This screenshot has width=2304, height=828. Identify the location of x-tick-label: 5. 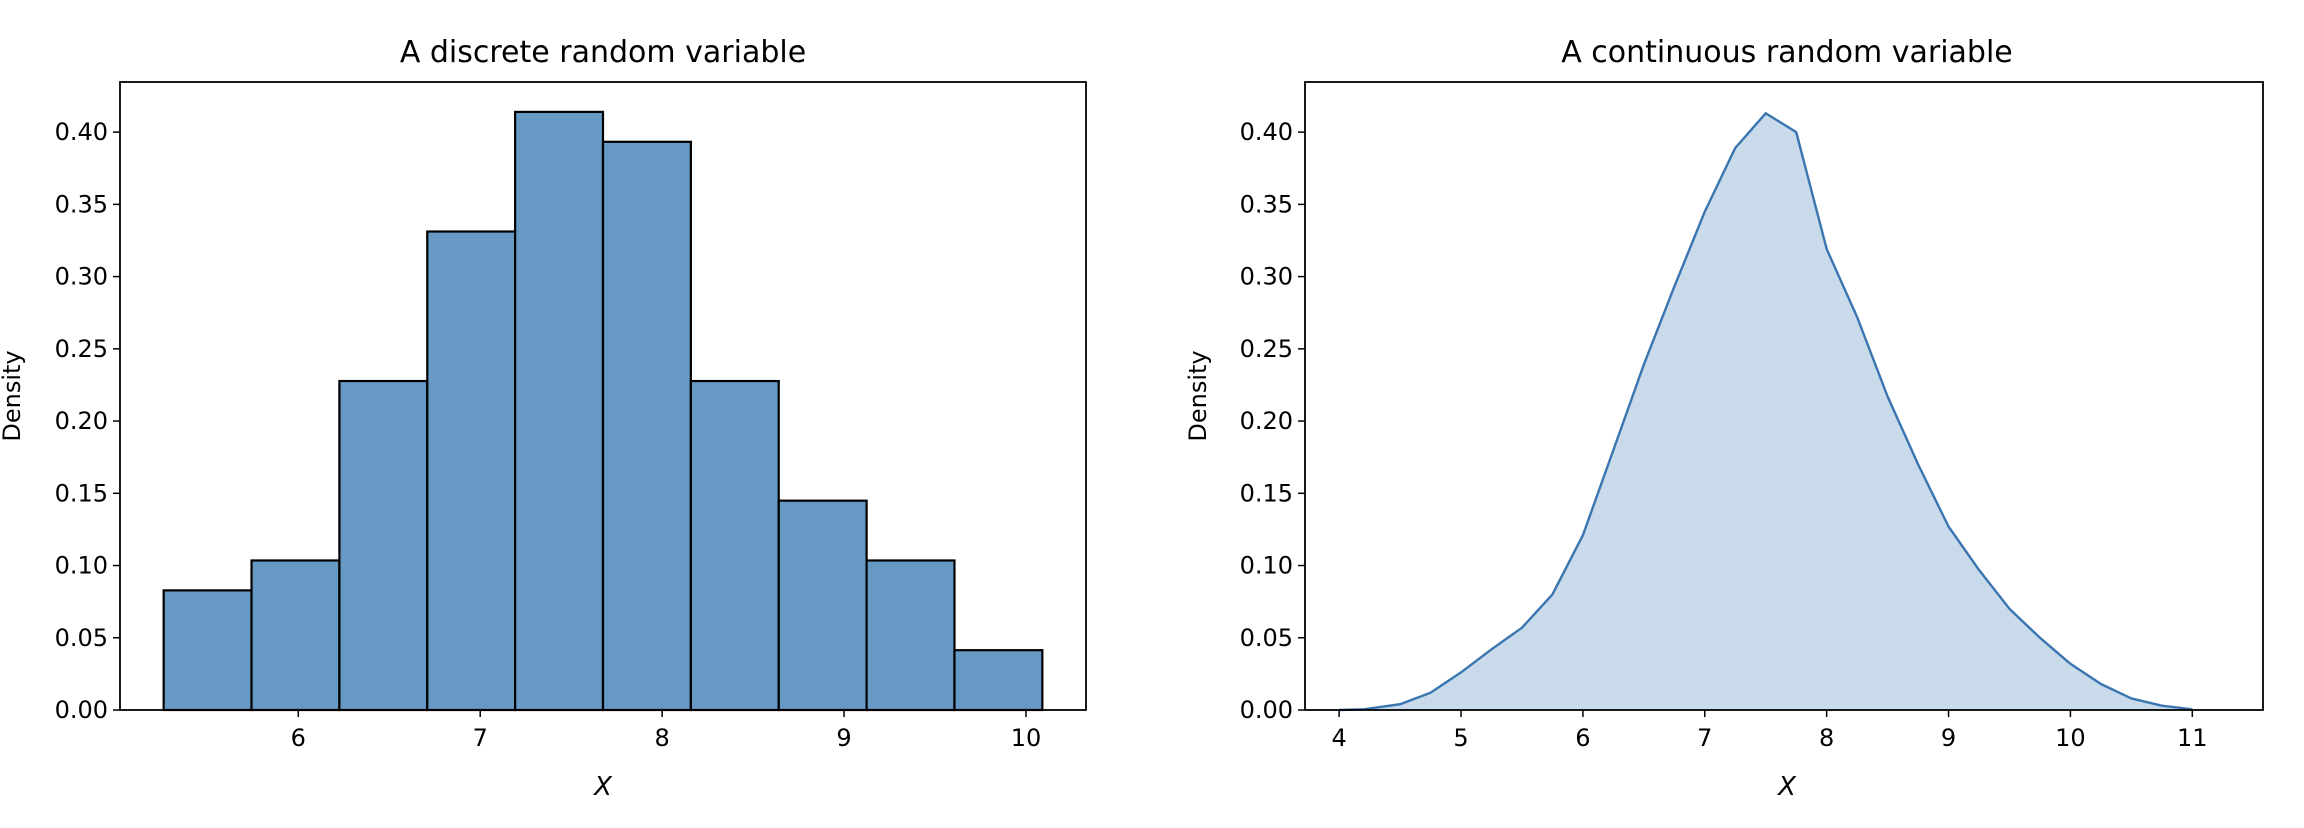
(1460, 738).